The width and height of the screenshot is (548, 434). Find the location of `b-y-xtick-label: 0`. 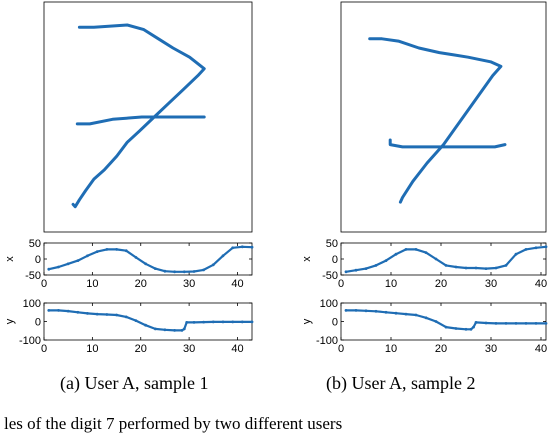

b-y-xtick-label: 0 is located at coordinates (341, 349).